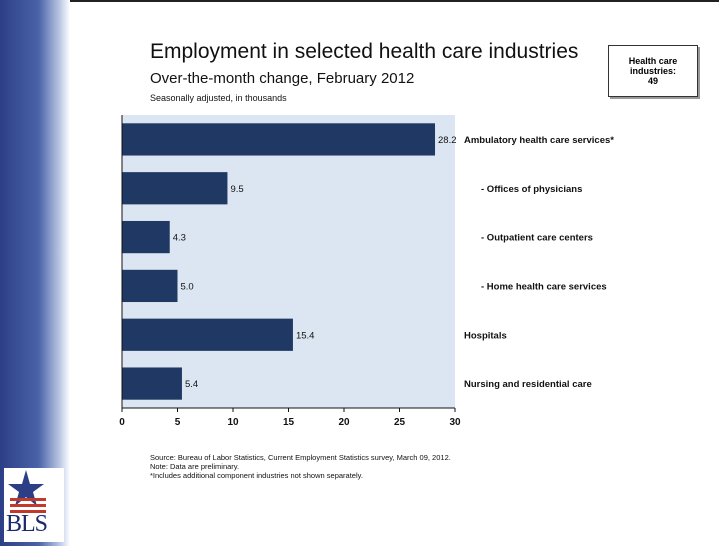 This screenshot has height=546, width=719. I want to click on x-tick-label-3: 15, so click(289, 422).